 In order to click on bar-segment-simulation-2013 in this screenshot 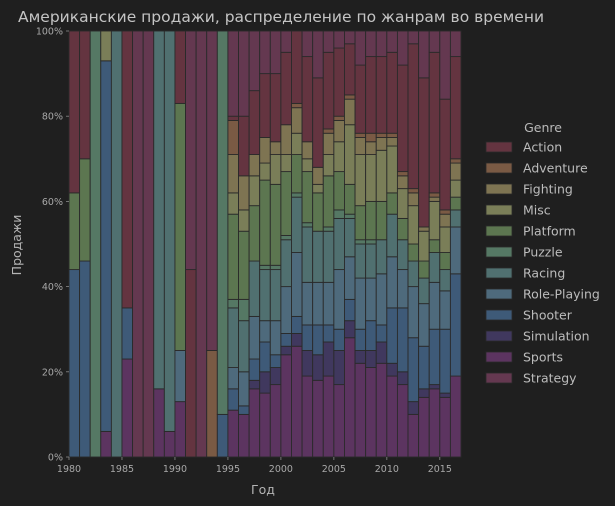, I will do `click(424, 393)`.